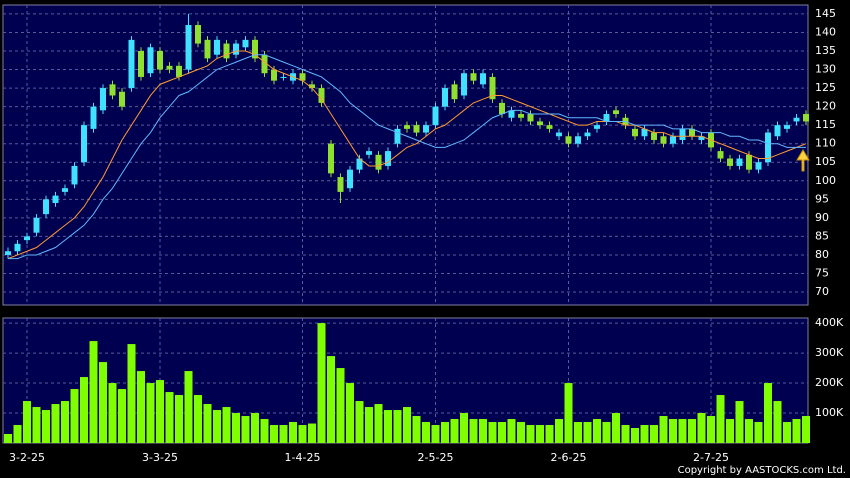  What do you see at coordinates (822, 198) in the screenshot?
I see `y-tick-label: 95` at bounding box center [822, 198].